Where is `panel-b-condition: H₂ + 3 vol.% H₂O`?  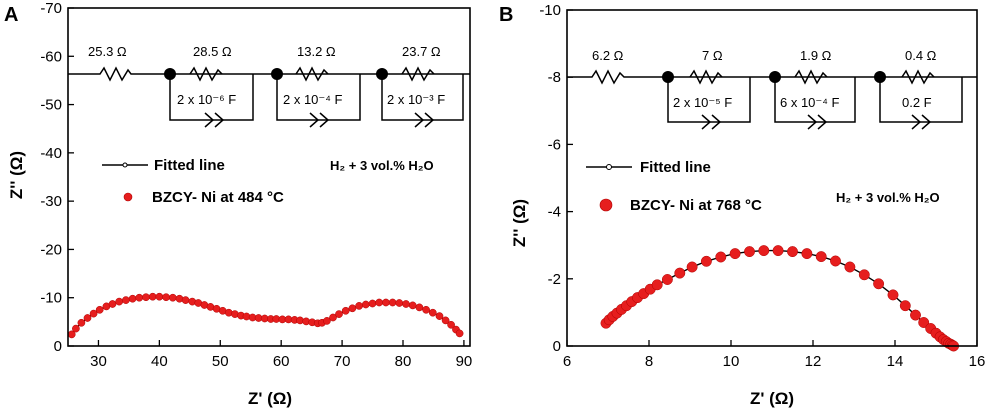
panel-b-condition: H₂ + 3 vol.% H₂O is located at coordinates (888, 197).